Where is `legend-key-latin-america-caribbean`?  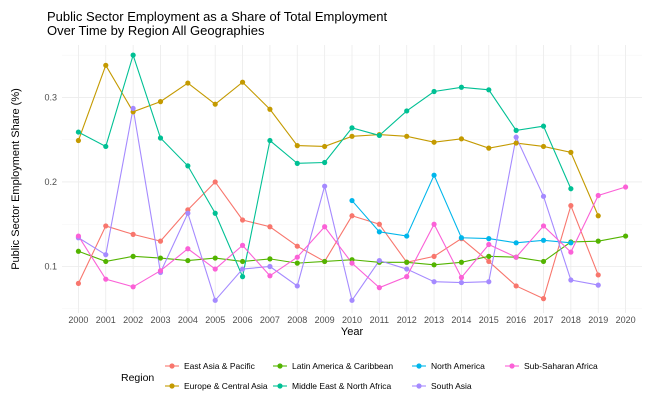
legend-key-latin-america-caribbean is located at coordinates (280, 366).